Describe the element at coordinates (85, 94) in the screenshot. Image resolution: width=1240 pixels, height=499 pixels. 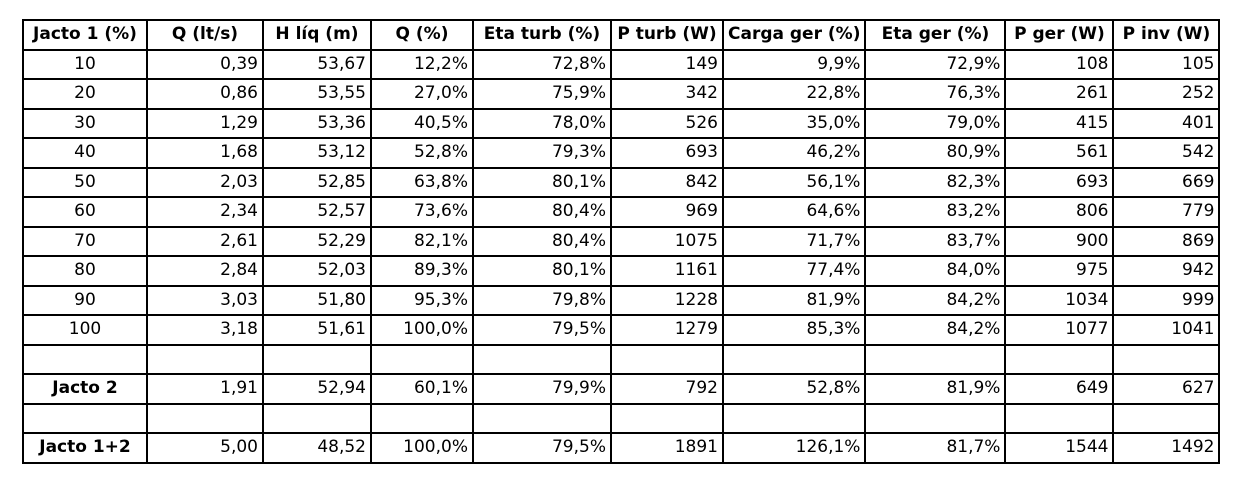
I see `row-label-cell: 20` at that location.